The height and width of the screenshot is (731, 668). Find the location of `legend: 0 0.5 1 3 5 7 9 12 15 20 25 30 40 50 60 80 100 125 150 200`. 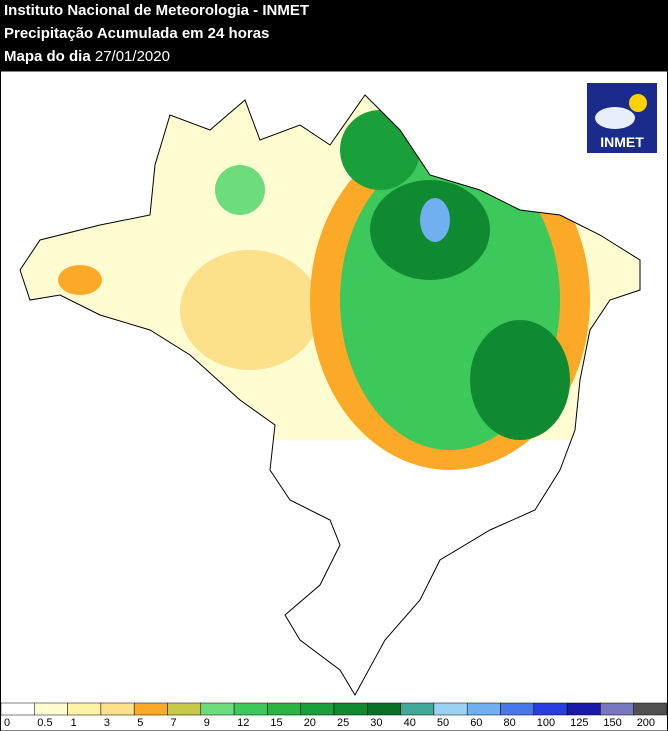

legend: 0 0.5 1 3 5 7 9 12 15 20 25 30 40 50 60 80 100 125 150 200 is located at coordinates (334, 715).